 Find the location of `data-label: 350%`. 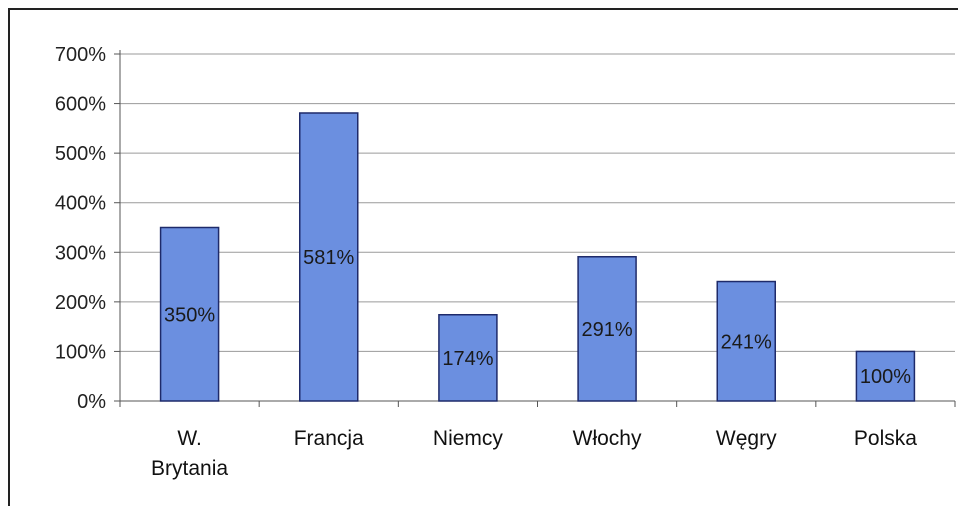

data-label: 350% is located at coordinates (189, 315).